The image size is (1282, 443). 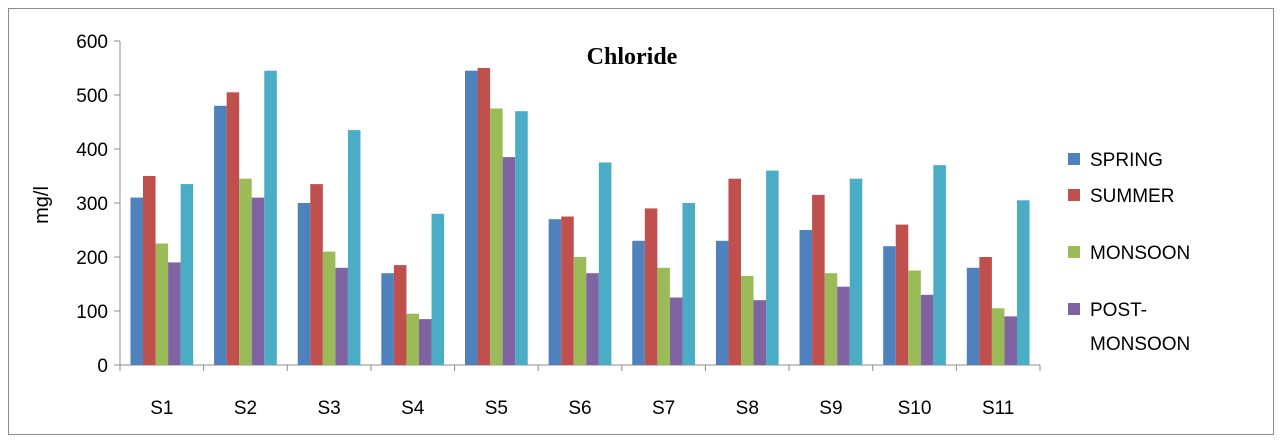 What do you see at coordinates (1126, 160) in the screenshot?
I see `legend-label-spring: SPRING` at bounding box center [1126, 160].